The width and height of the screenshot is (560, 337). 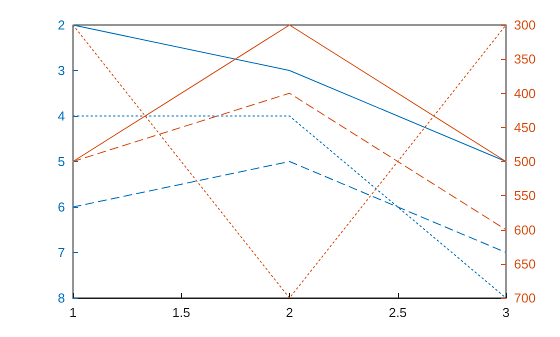 What do you see at coordinates (525, 161) in the screenshot?
I see `y2-tick-label: 500` at bounding box center [525, 161].